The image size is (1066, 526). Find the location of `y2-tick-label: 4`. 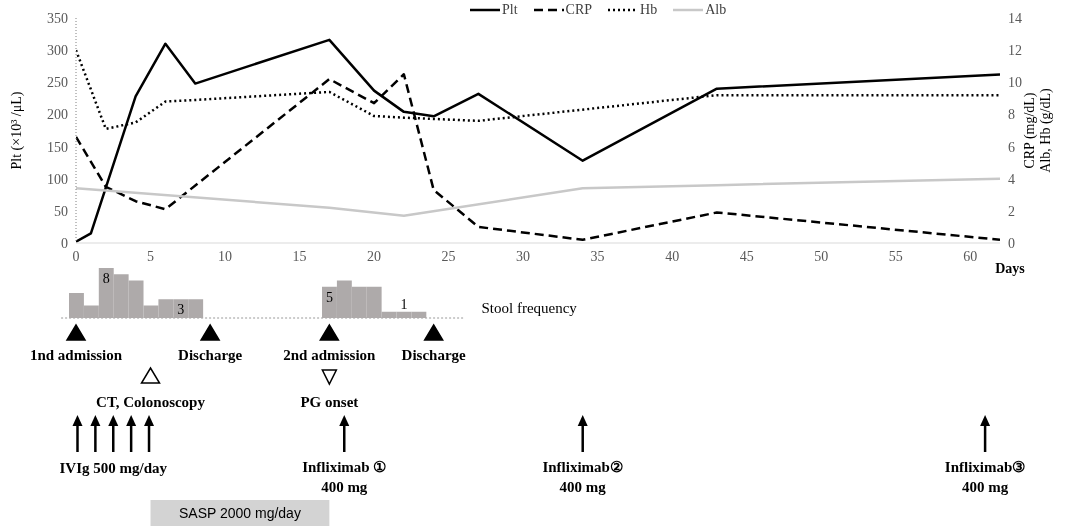

y2-tick-label: 4 is located at coordinates (1011, 179).